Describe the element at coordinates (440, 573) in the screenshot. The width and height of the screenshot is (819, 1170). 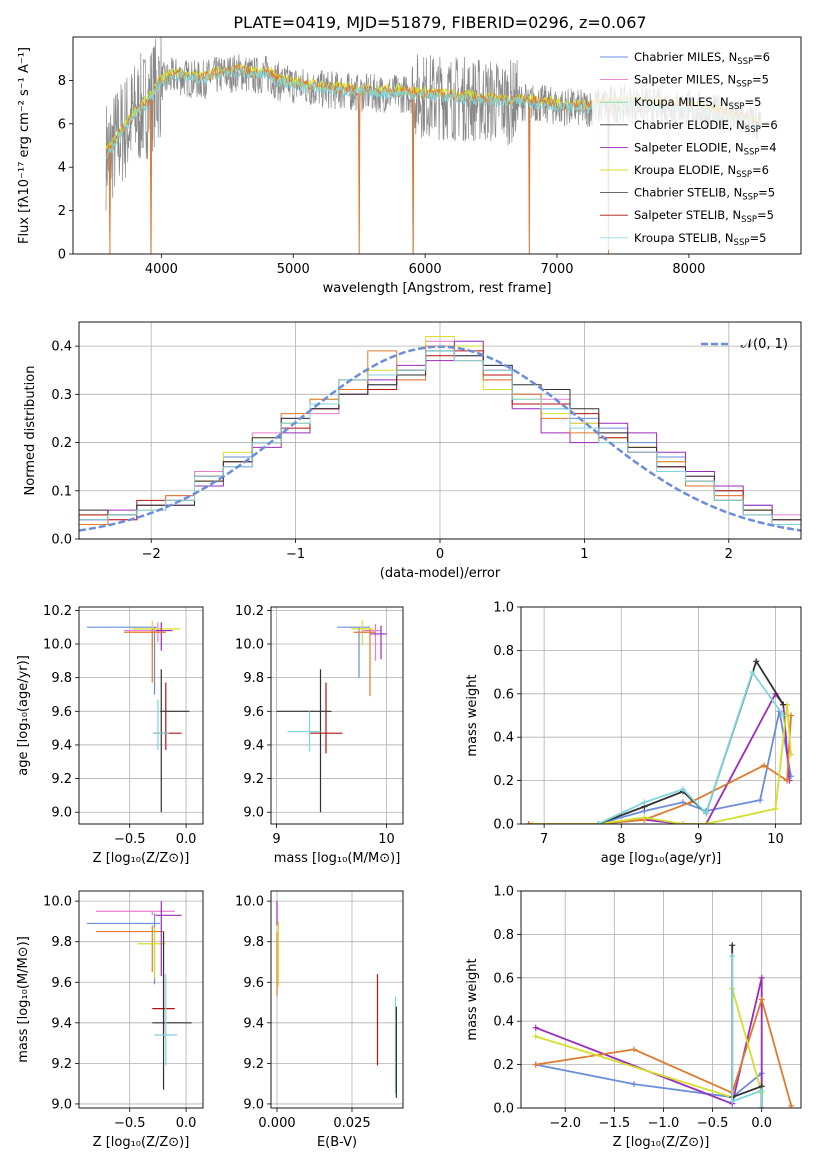
I see `x-axis-label: (data-model)/error` at that location.